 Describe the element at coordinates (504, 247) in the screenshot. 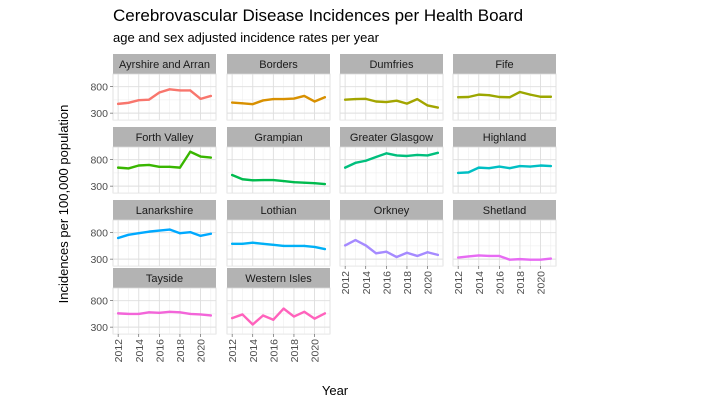

I see `facet-panel: Shetland 2012 2014 2016 2018 2020` at that location.